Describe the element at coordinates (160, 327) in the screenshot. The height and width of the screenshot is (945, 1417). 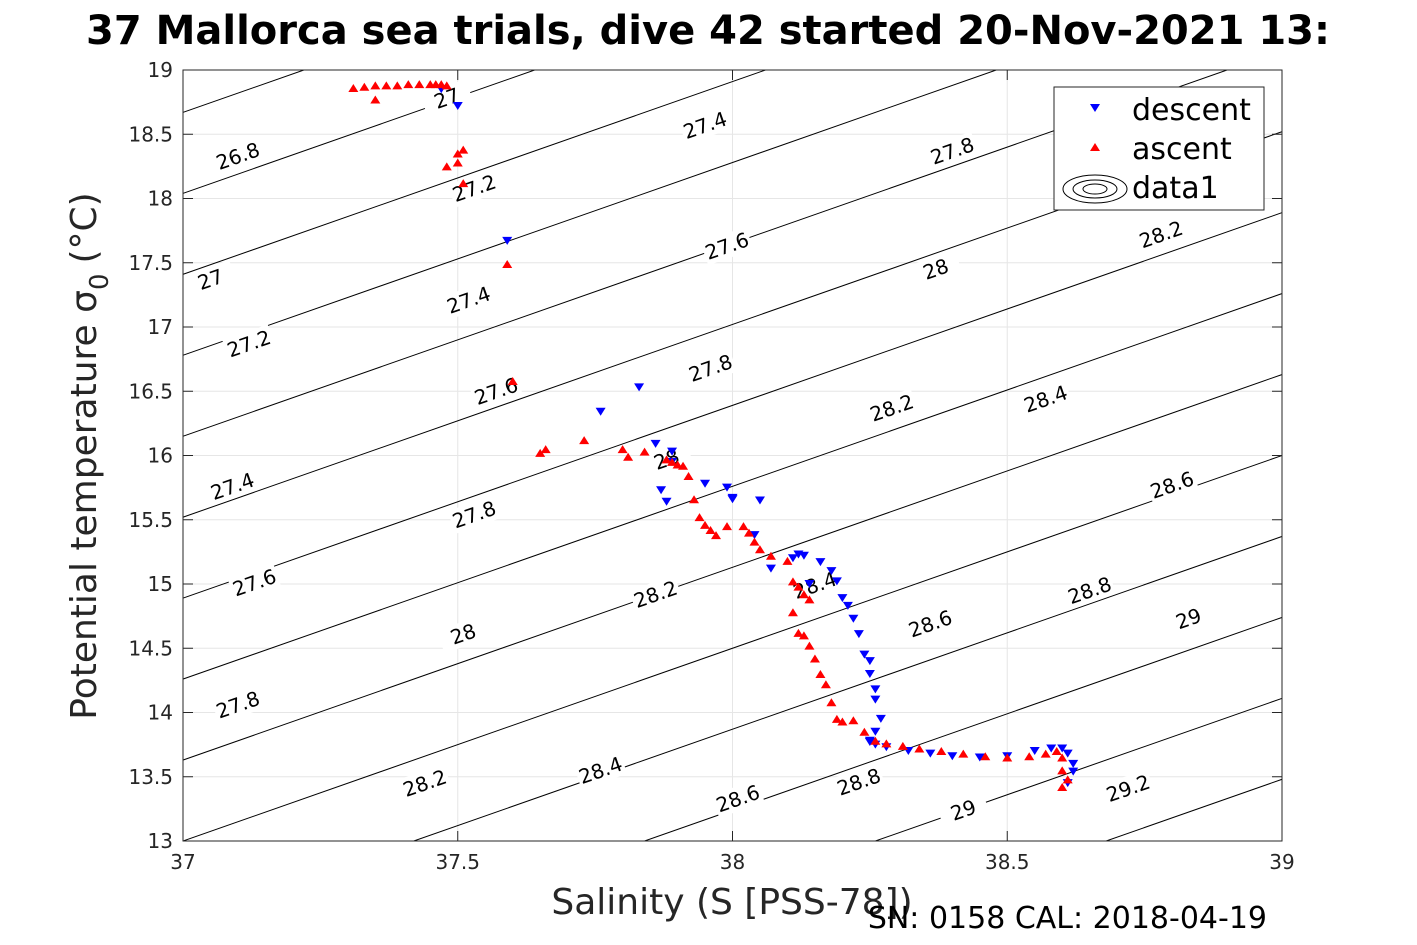
I see `y-tick-label: 17` at that location.